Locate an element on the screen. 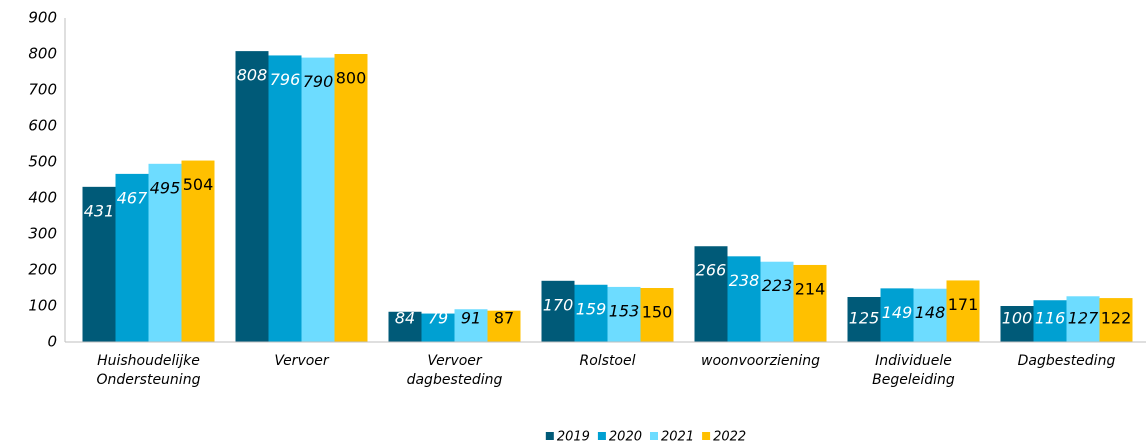 Image resolution: width=1146 pixels, height=444 pixels. legend-label: 2021 is located at coordinates (677, 437).